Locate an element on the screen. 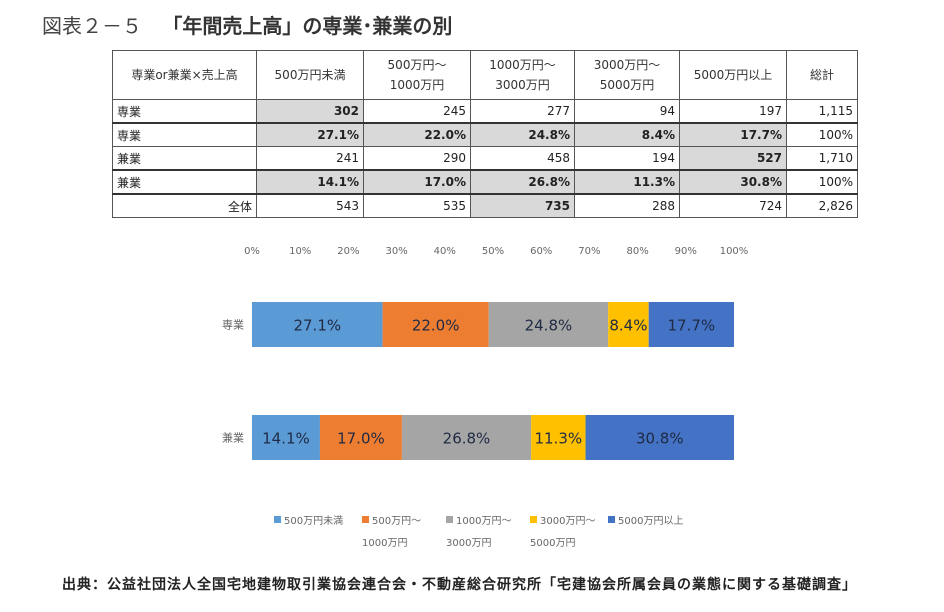 This screenshot has width=944, height=612. table-cell: 22.0% is located at coordinates (417, 134).